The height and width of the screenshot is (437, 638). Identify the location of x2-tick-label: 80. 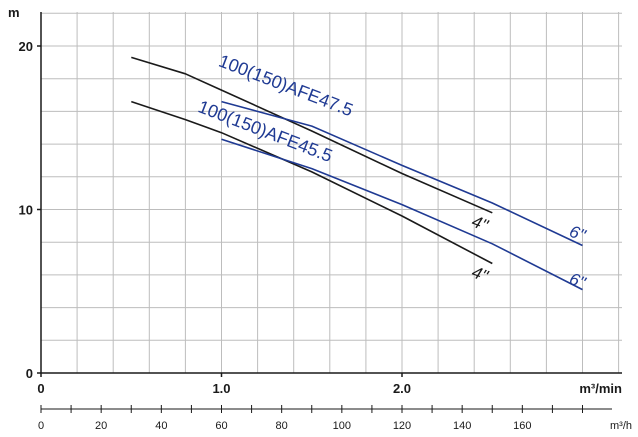
(282, 426).